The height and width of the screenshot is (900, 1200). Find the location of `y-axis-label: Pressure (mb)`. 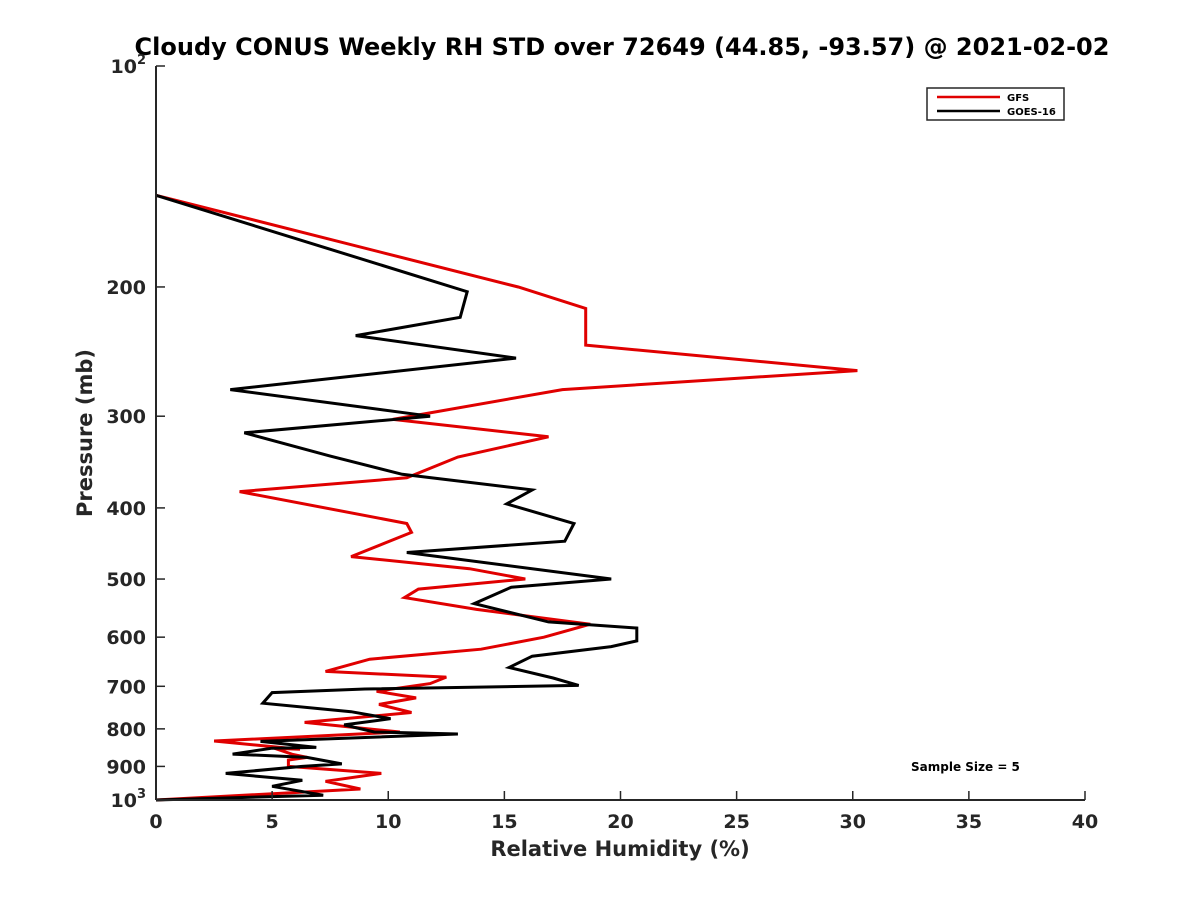

y-axis-label: Pressure (mb) is located at coordinates (85, 433).